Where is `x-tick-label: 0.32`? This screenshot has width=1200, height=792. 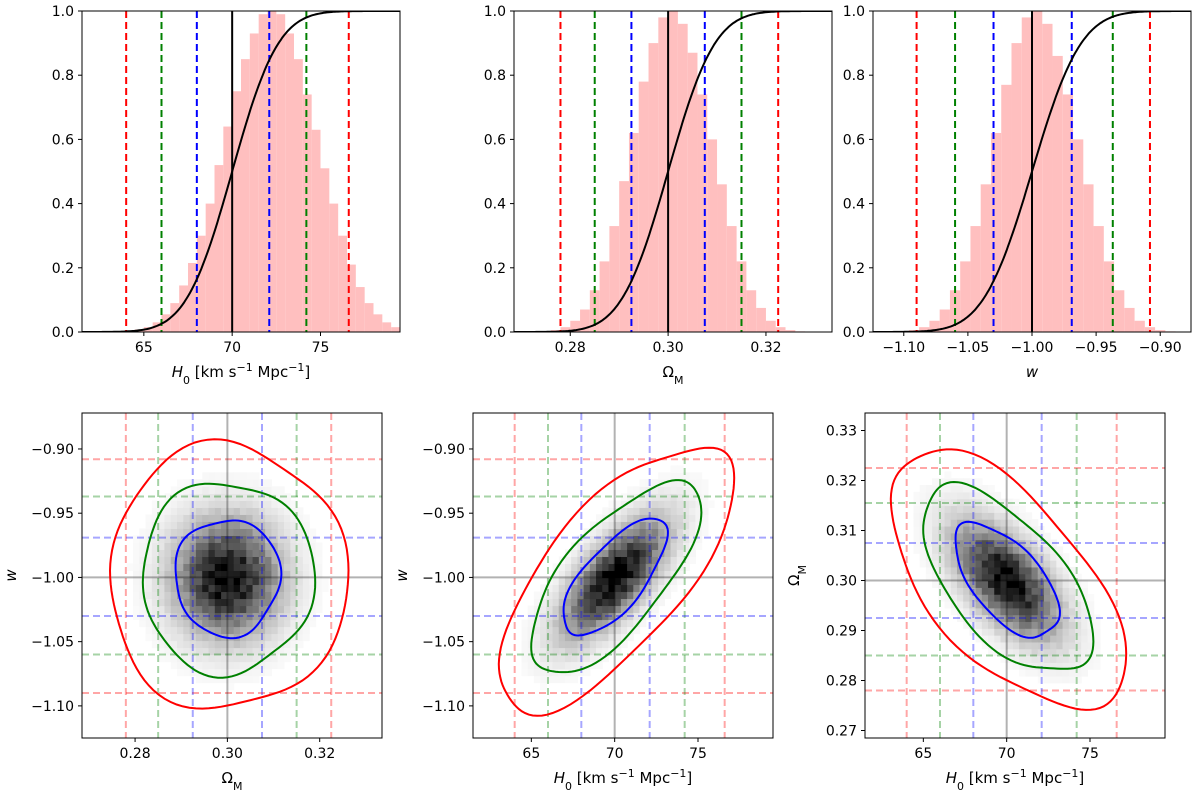
x-tick-label: 0.32 is located at coordinates (319, 754).